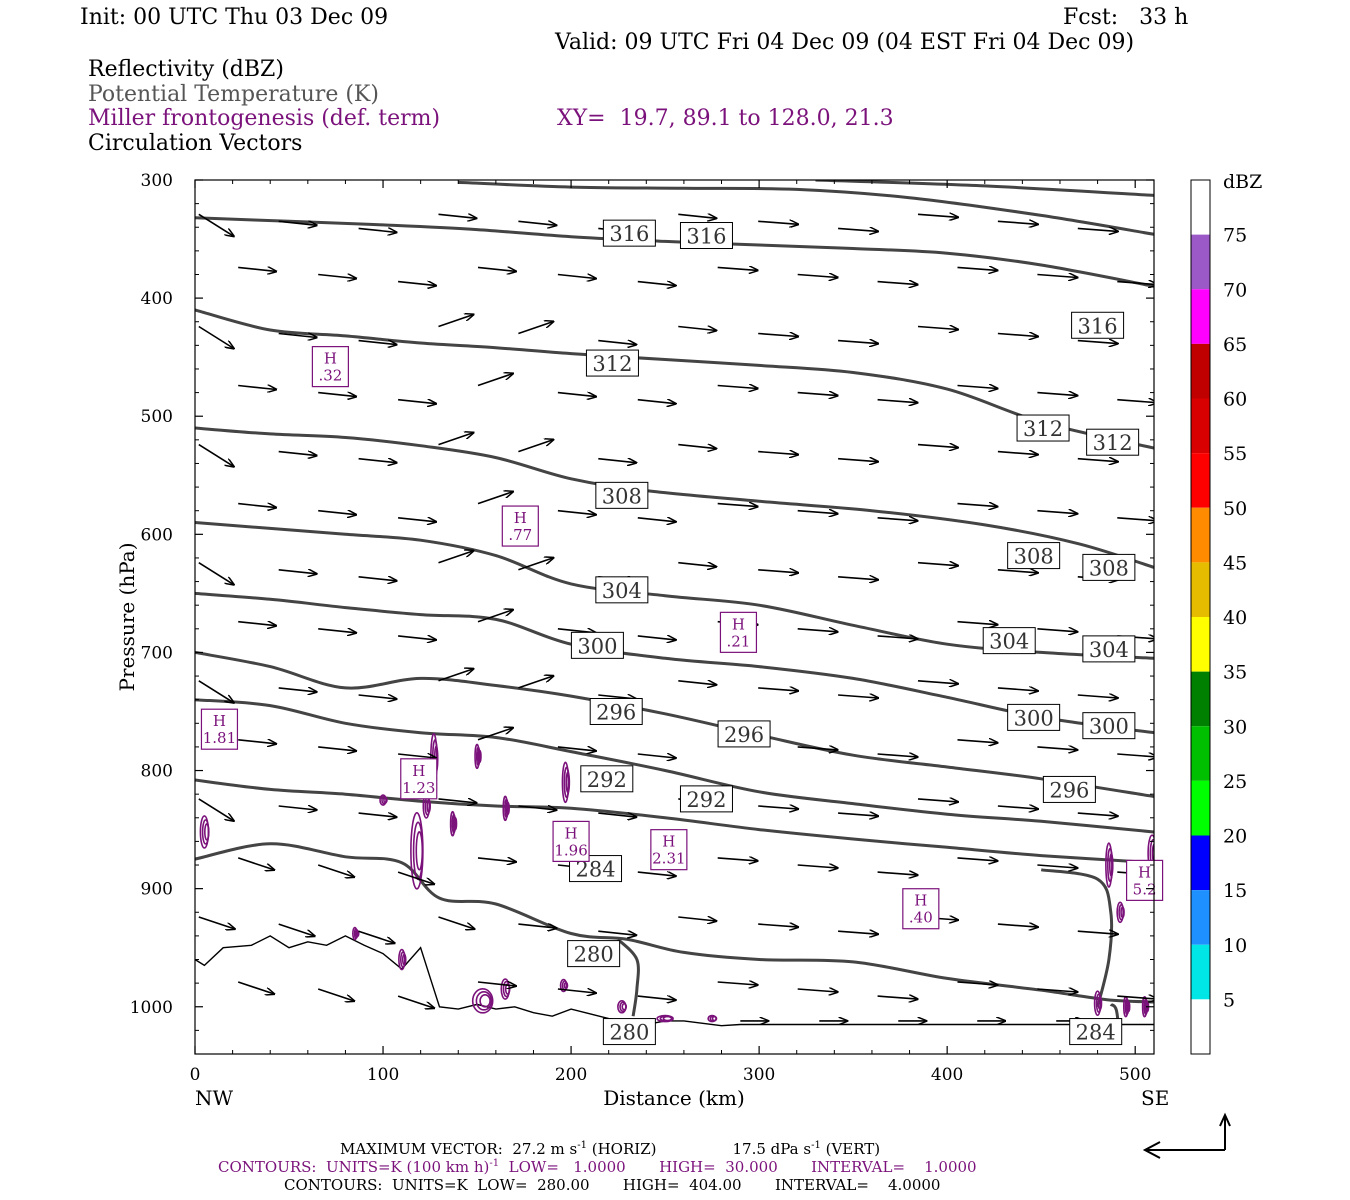 The width and height of the screenshot is (1350, 1200). What do you see at coordinates (264, 118) in the screenshot?
I see `field-miller-frontogenesis: Miller frontogenesis (def. term)` at bounding box center [264, 118].